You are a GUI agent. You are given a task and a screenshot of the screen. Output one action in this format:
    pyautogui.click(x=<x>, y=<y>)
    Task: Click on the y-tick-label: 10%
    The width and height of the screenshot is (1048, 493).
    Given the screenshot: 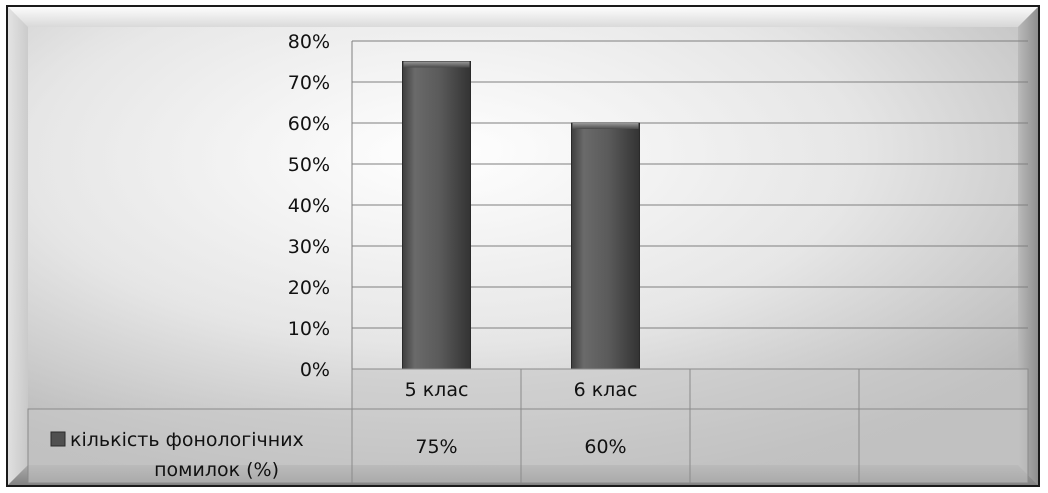 What is the action you would take?
    pyautogui.click(x=309, y=329)
    